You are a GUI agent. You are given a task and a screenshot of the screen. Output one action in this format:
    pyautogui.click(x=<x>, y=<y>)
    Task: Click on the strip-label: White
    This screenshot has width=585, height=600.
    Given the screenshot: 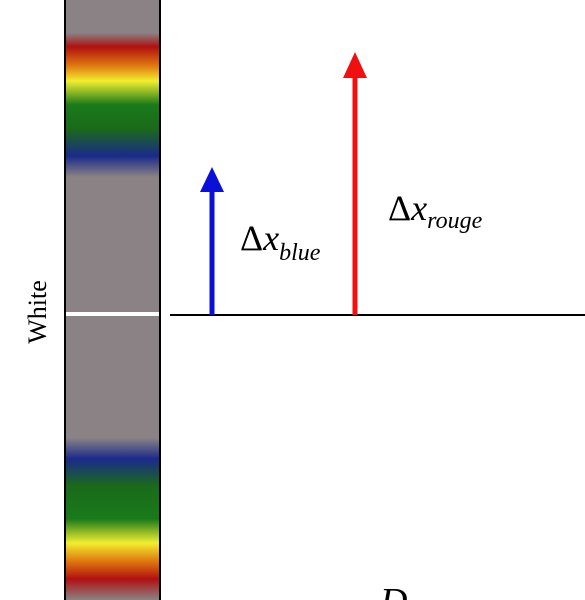 What is the action you would take?
    pyautogui.click(x=37, y=312)
    